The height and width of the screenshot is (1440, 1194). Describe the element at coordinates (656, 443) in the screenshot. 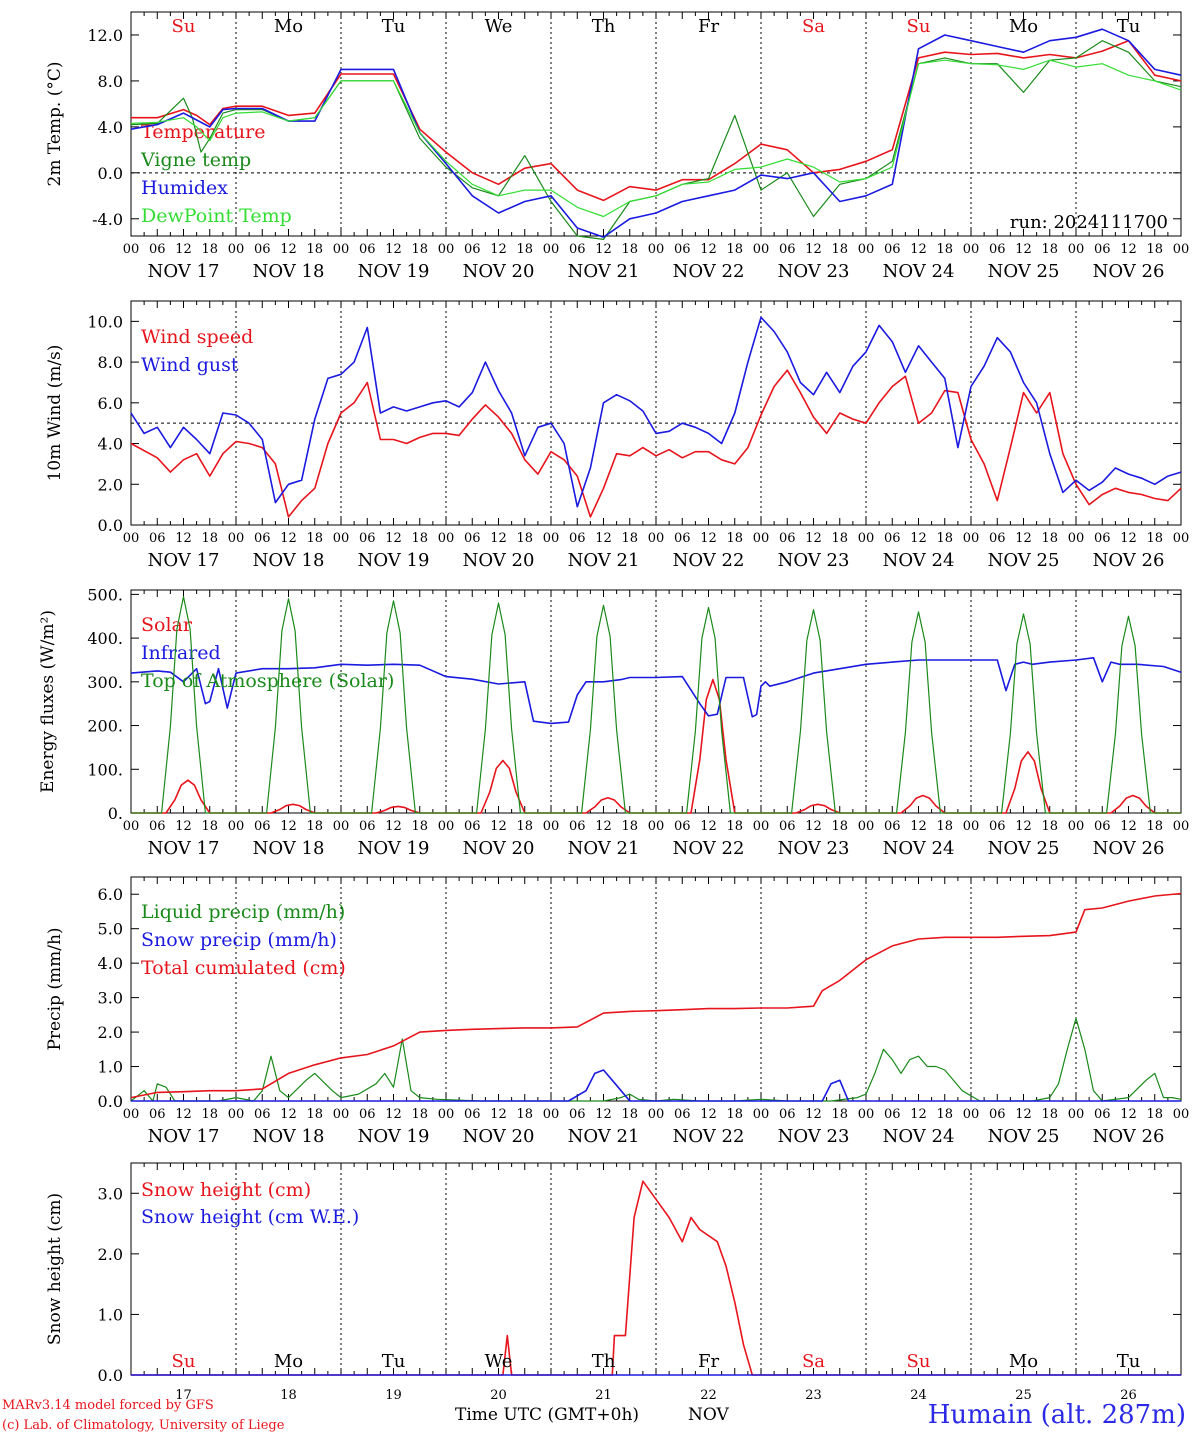

I see `series-line-wind-speed` at that location.